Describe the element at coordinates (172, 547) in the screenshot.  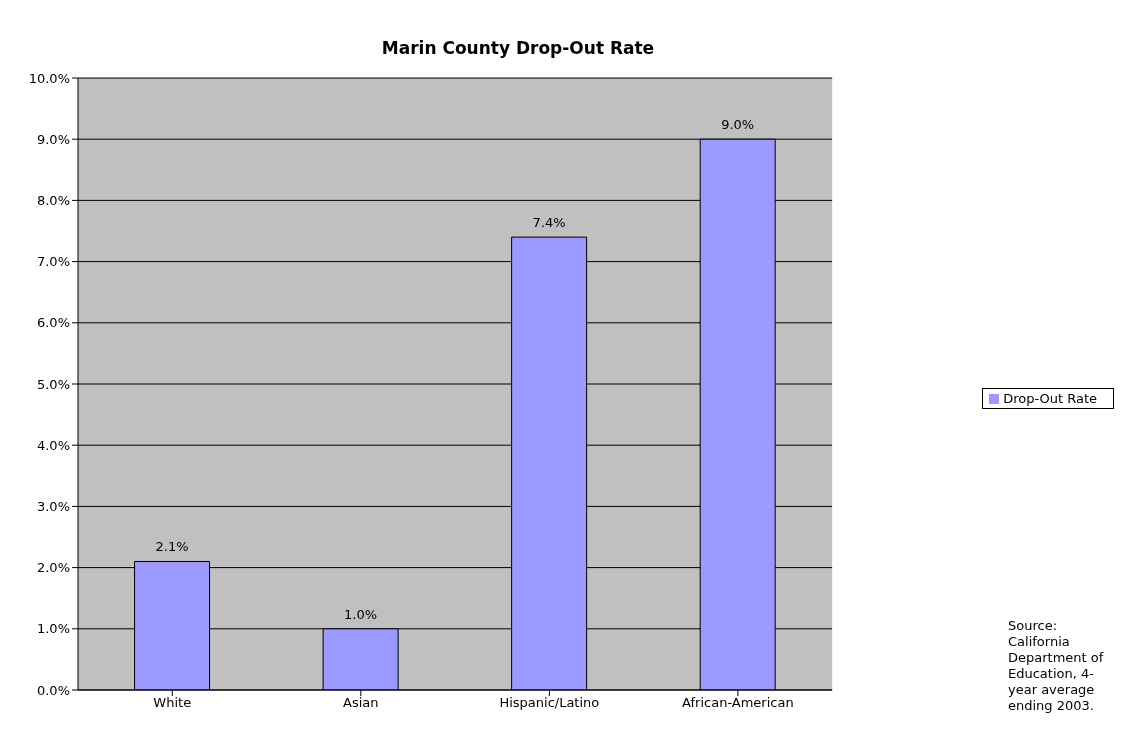
I see `data-label: 2.1%` at that location.